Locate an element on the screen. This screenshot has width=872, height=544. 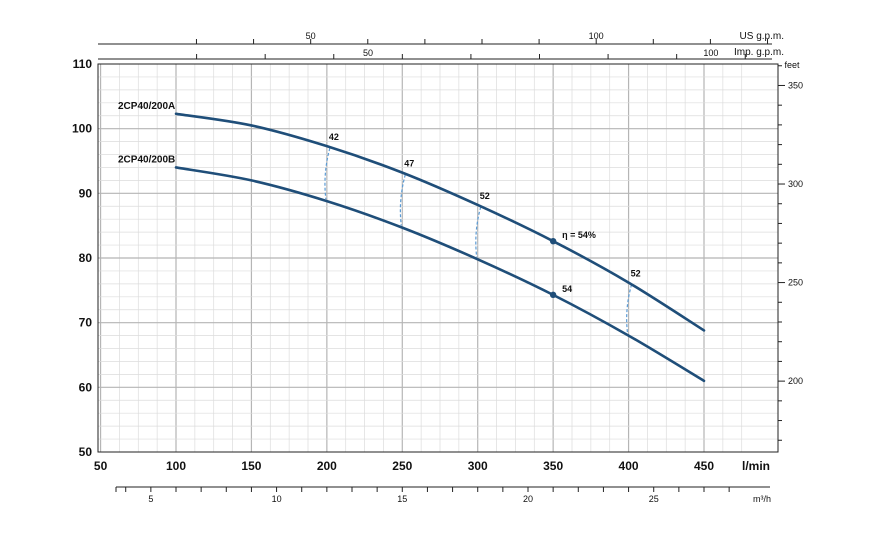
feet-tick-label: 350 is located at coordinates (795, 85).